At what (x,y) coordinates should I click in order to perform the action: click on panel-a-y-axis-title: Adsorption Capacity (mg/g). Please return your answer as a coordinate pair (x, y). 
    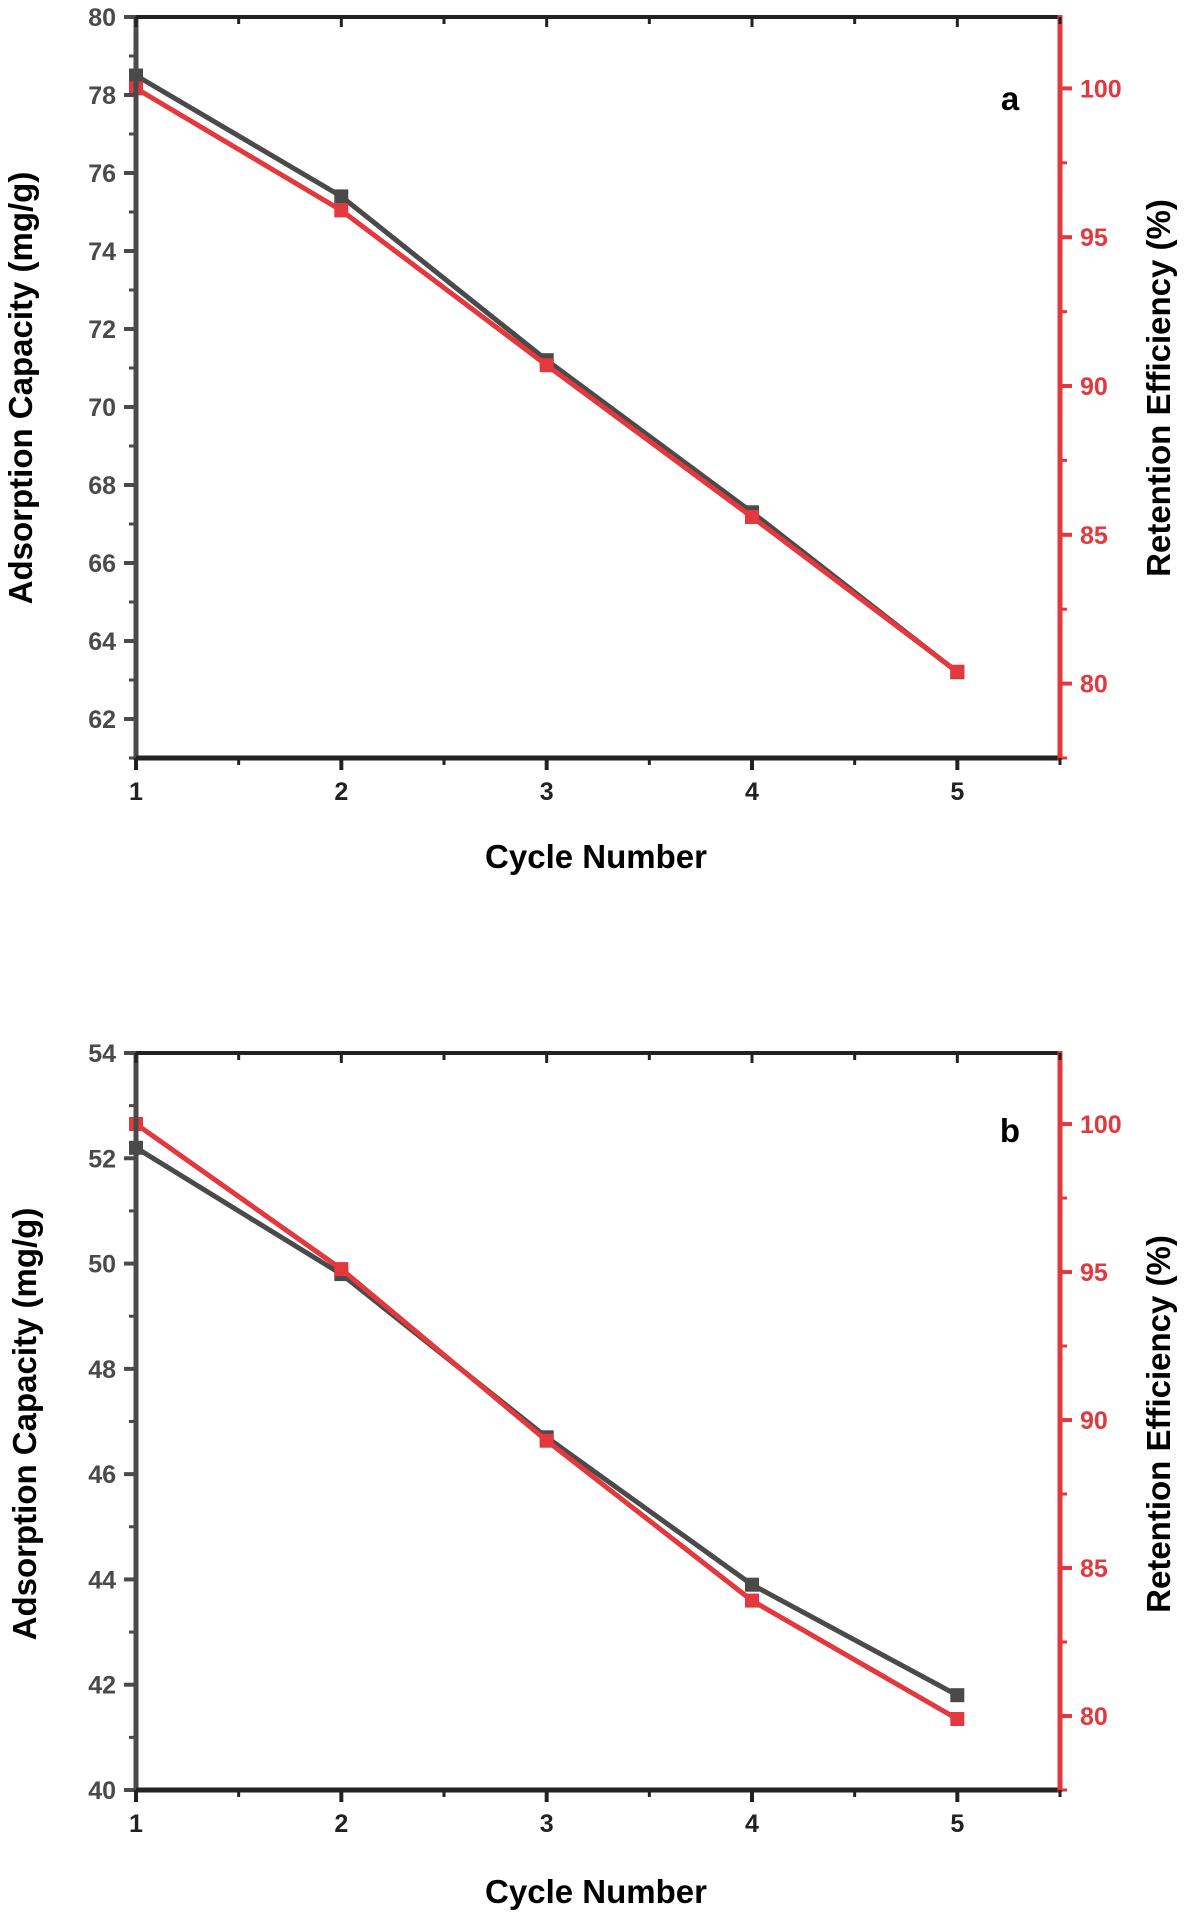
    Looking at the image, I should click on (20, 388).